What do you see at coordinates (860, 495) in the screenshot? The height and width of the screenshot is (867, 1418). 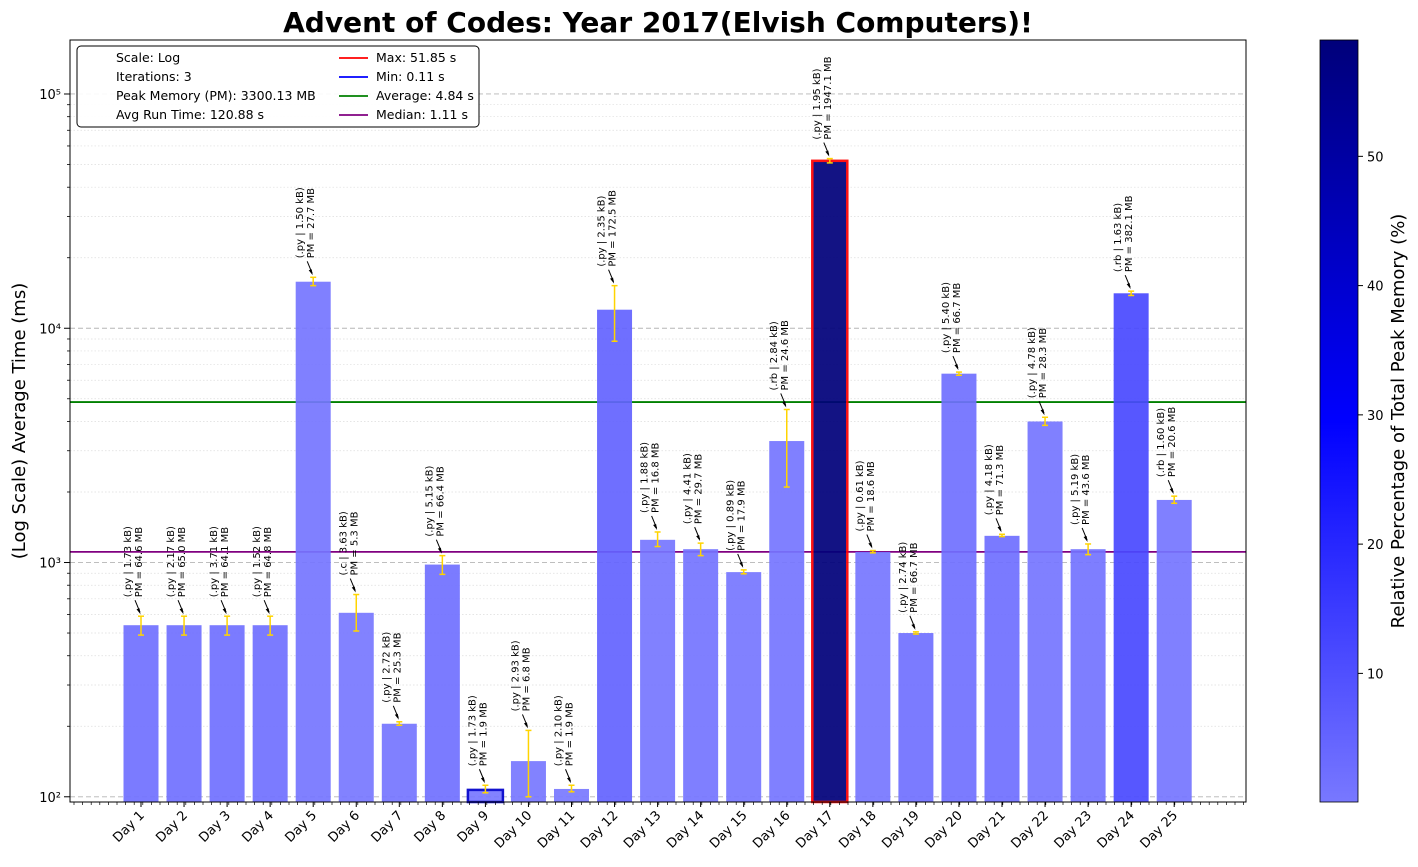 I see `annotation-file: (.py | 0.61 kB)` at bounding box center [860, 495].